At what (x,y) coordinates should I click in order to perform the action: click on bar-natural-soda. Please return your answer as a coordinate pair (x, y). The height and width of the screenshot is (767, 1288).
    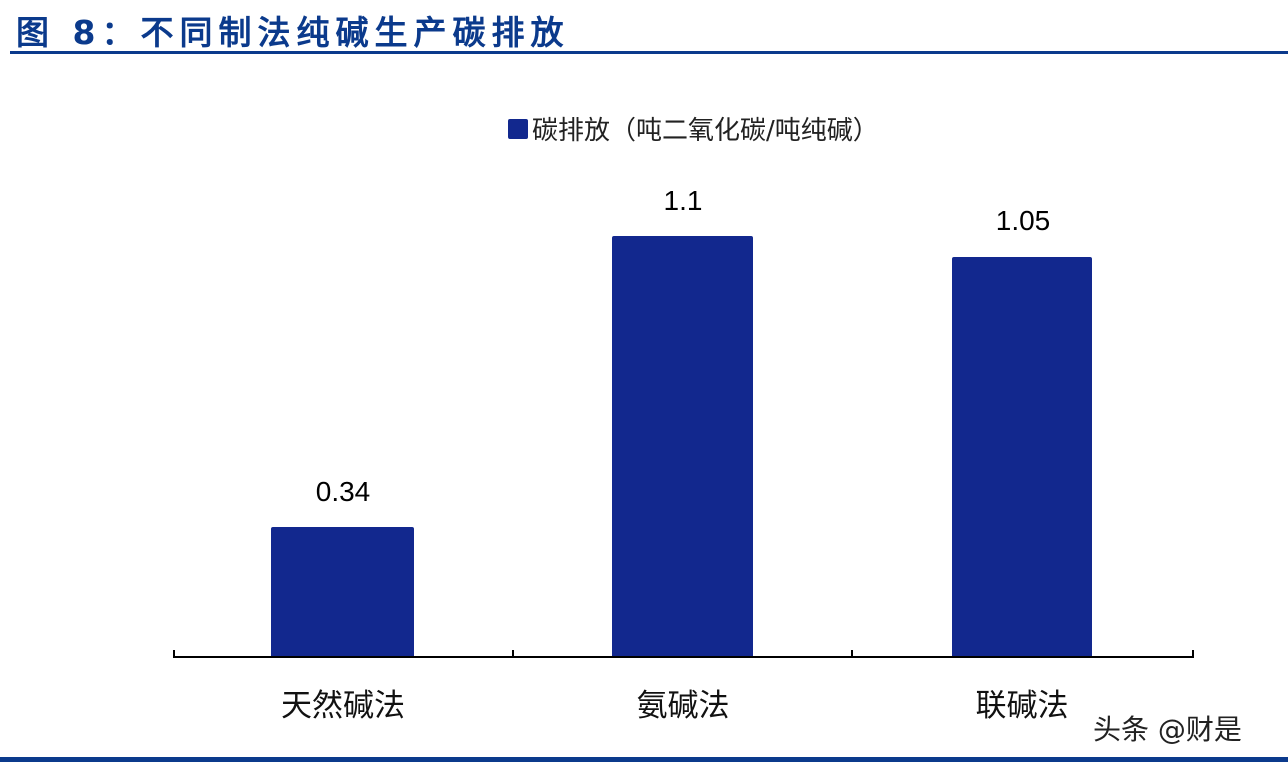
    Looking at the image, I should click on (342, 592).